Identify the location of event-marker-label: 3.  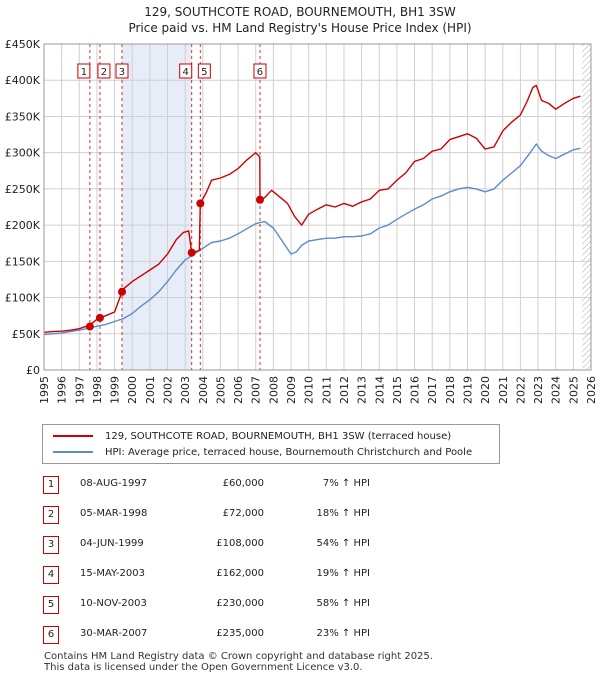
(122, 72).